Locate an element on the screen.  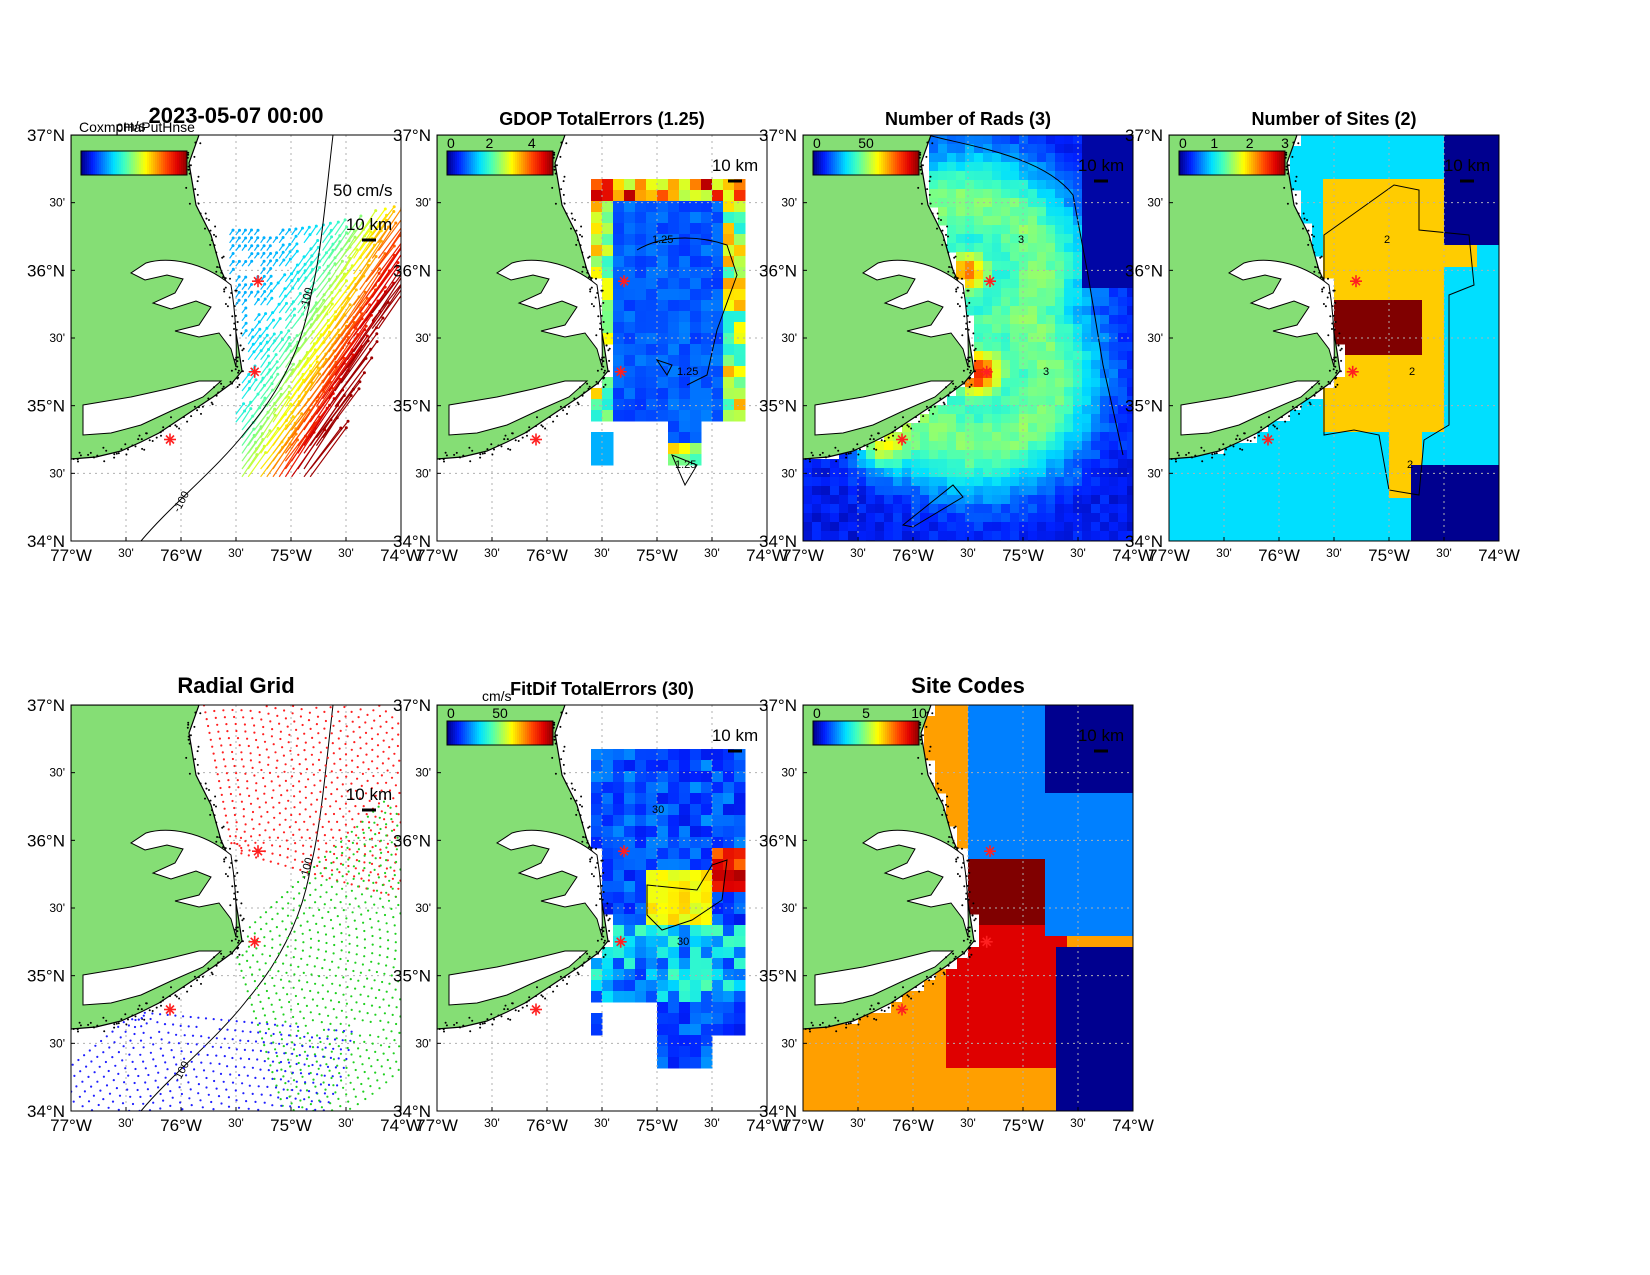
lon-tick-label: 30' is located at coordinates (1078, 553).